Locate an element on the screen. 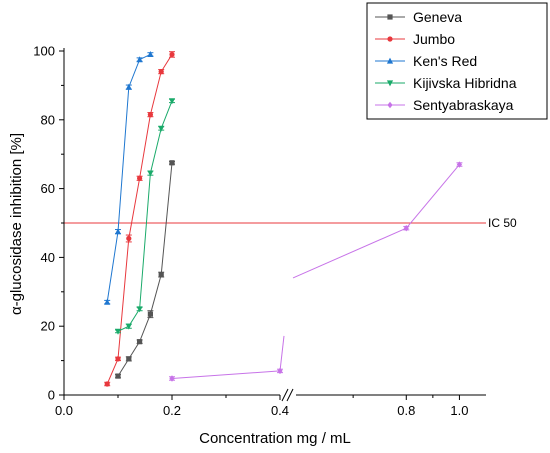  series-ken-s-red is located at coordinates (129, 178).